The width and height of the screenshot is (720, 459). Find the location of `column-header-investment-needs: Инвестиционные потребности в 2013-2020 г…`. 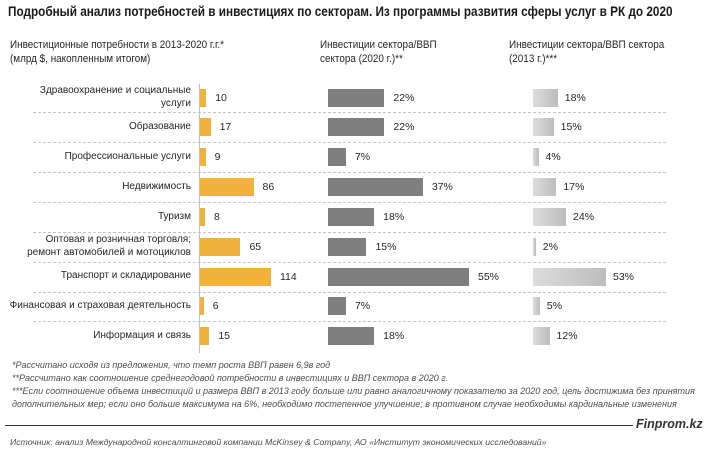

column-header-investment-needs: Инвестиционные потребности в 2013-2020 г… is located at coordinates (117, 52).